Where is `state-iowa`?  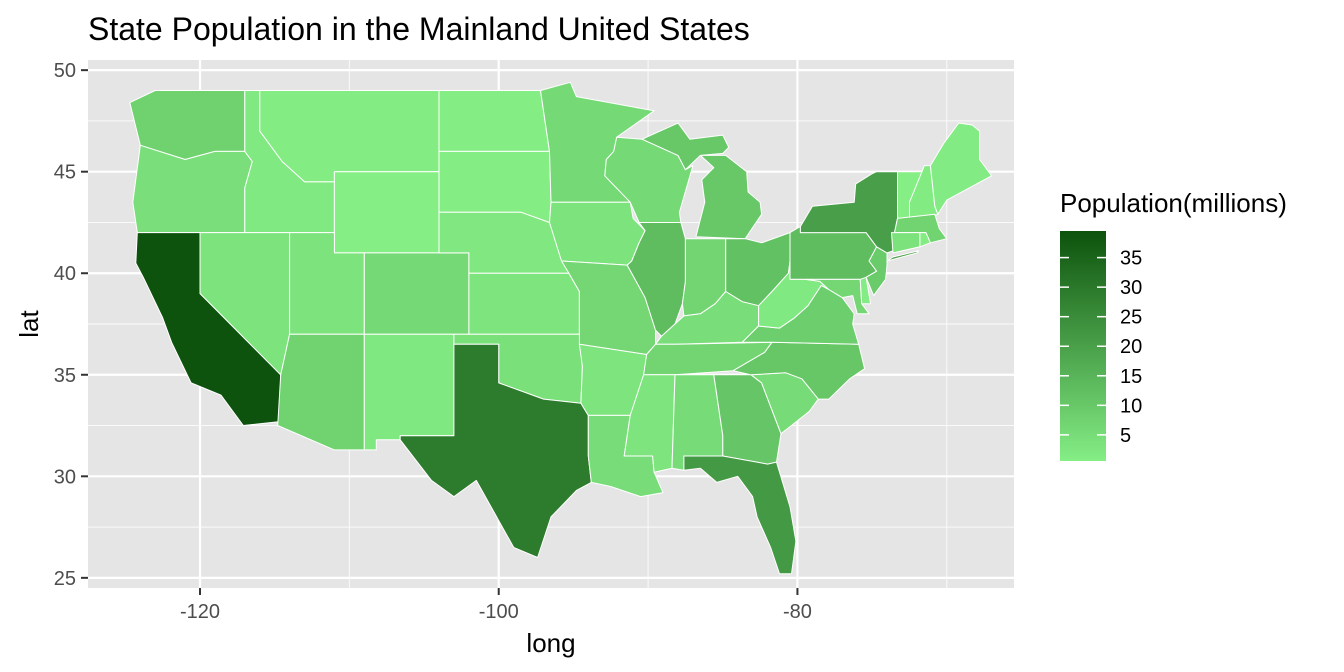
state-iowa is located at coordinates (597, 233).